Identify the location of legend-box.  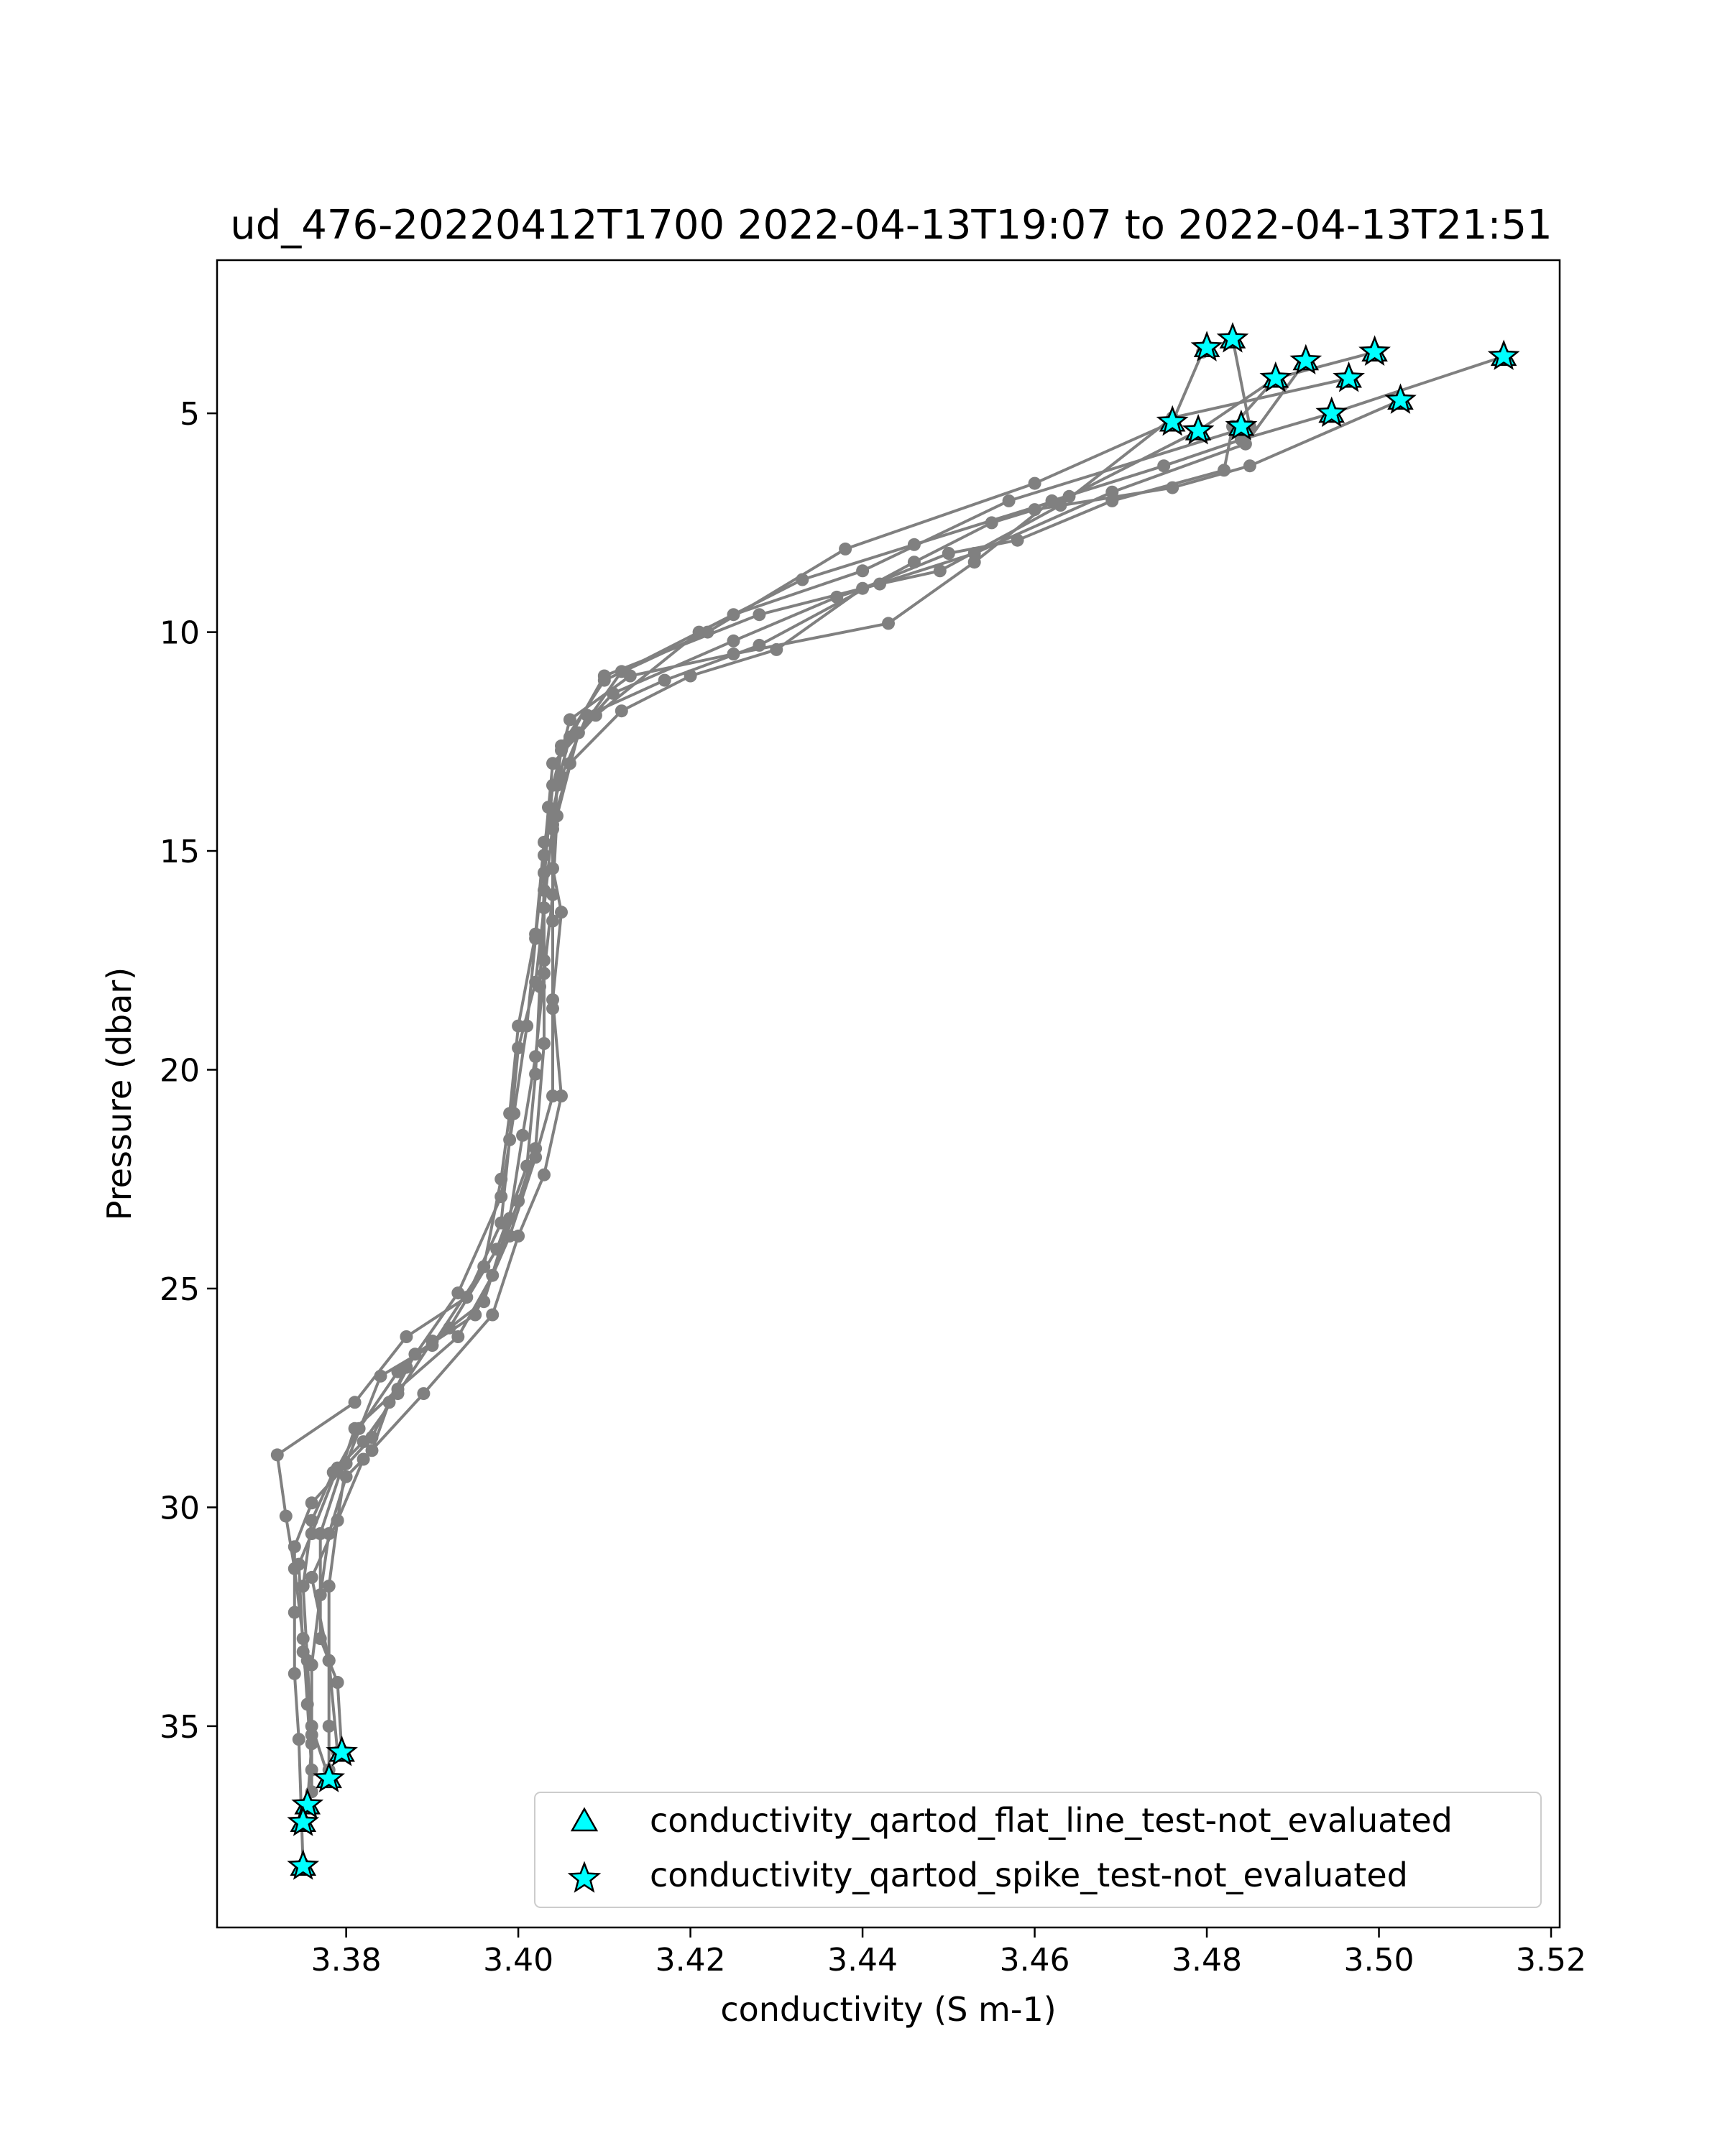
(1038, 1850).